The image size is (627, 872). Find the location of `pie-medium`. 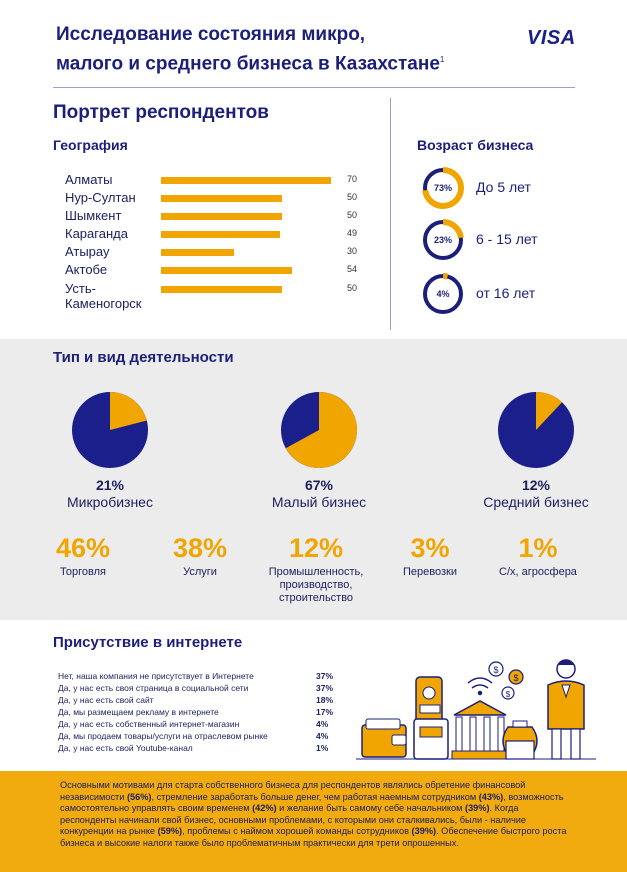

pie-medium is located at coordinates (536, 430).